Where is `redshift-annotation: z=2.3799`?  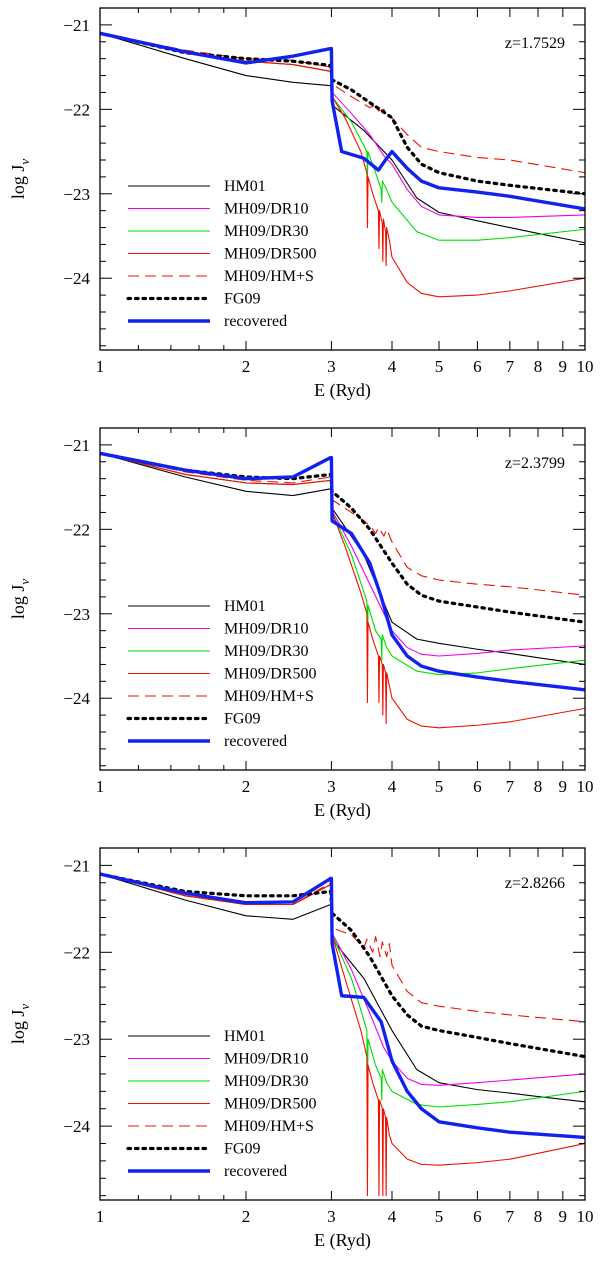 redshift-annotation: z=2.3799 is located at coordinates (535, 463).